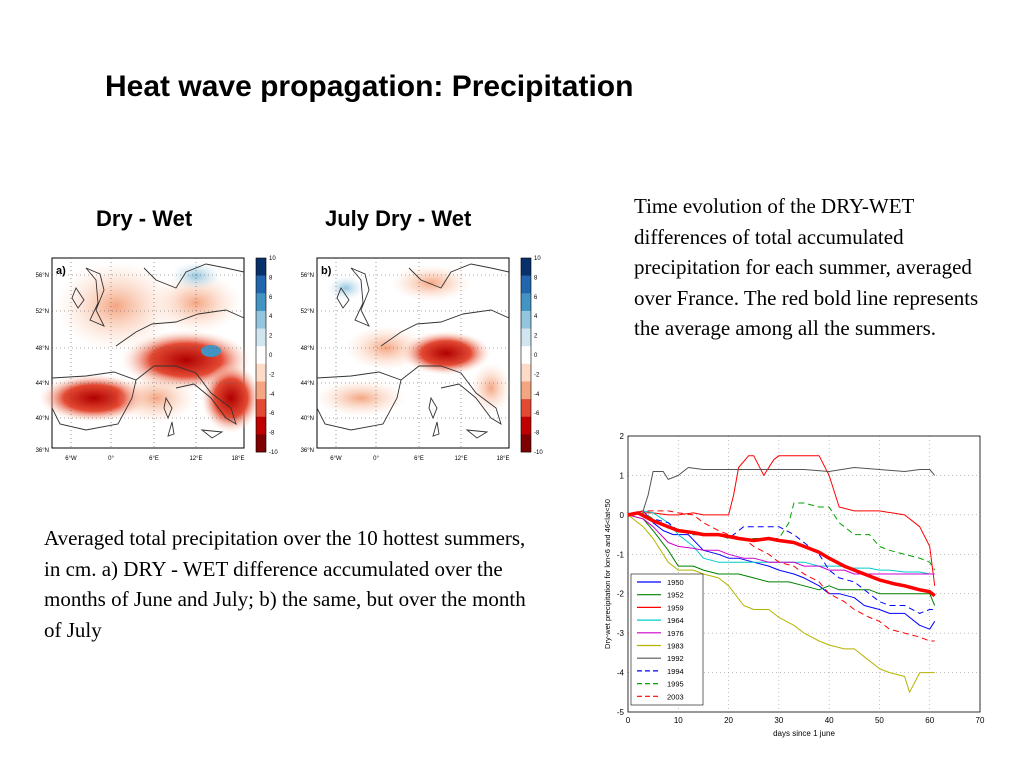  Describe the element at coordinates (728, 720) in the screenshot. I see `x-tick-label: 20` at that location.